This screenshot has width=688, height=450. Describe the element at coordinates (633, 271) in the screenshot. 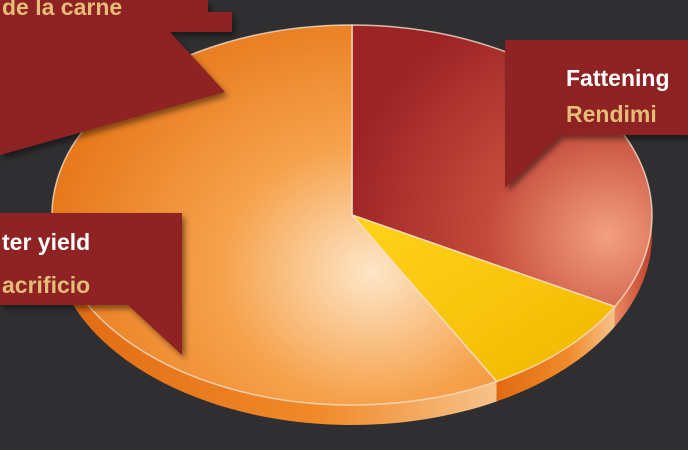

I see `slice-fattening-edge` at that location.